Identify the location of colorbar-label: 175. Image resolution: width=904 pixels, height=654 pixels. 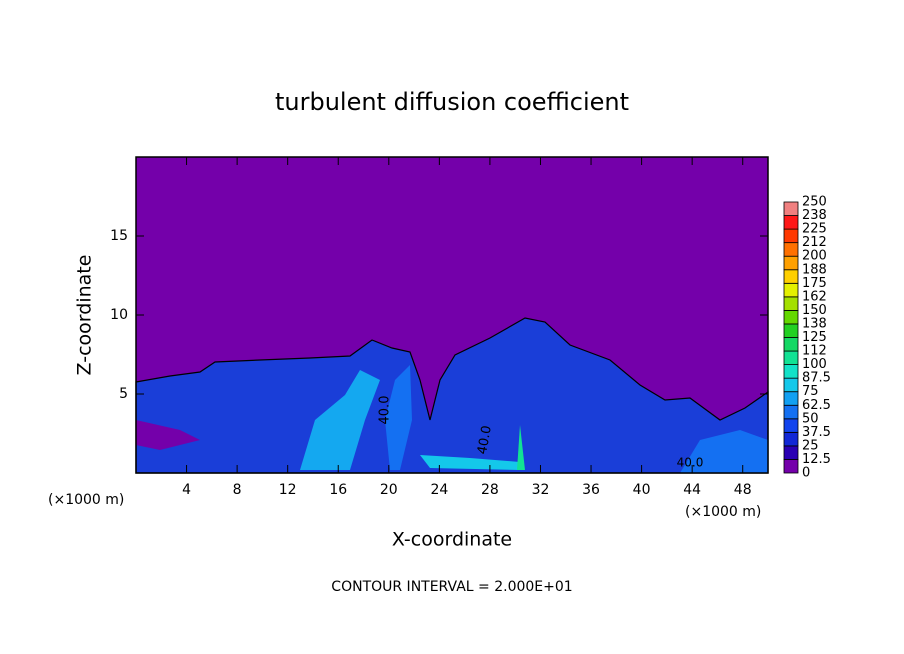
(814, 283).